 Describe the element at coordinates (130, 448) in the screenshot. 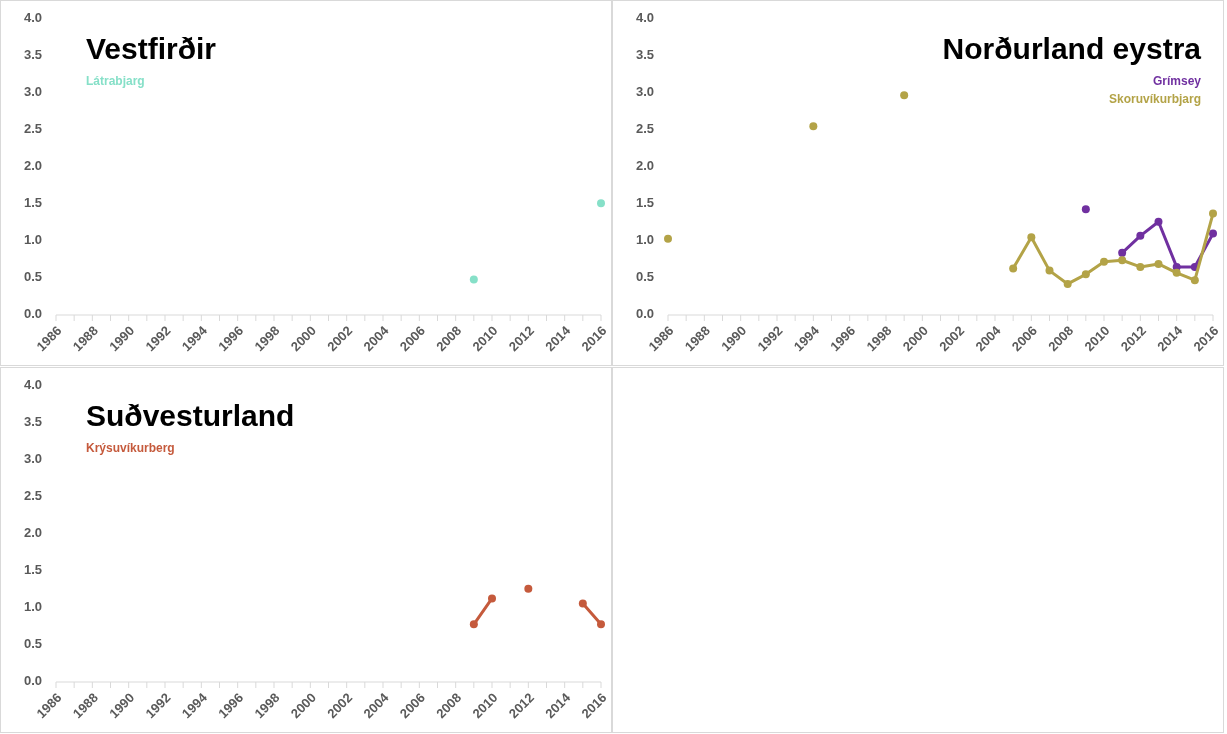

I see `text: Krýsuvíkurberg` at that location.